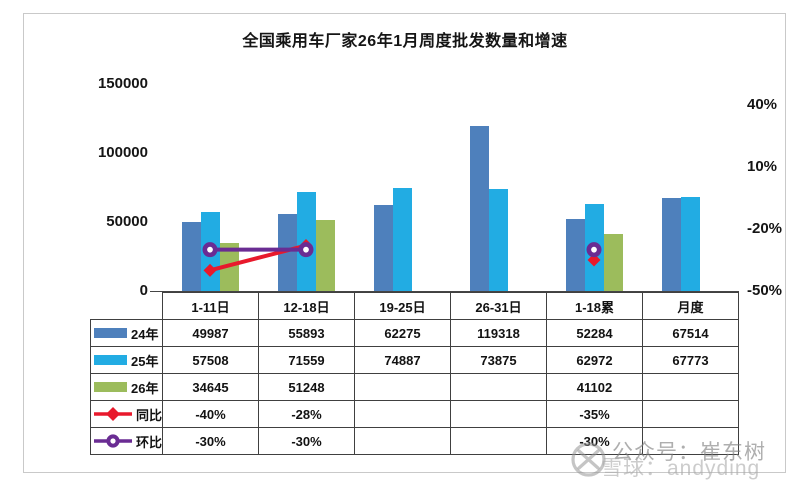 The width and height of the screenshot is (800, 483). Describe the element at coordinates (210, 441) in the screenshot. I see `value-cell-环比-1-11日: -30%` at that location.